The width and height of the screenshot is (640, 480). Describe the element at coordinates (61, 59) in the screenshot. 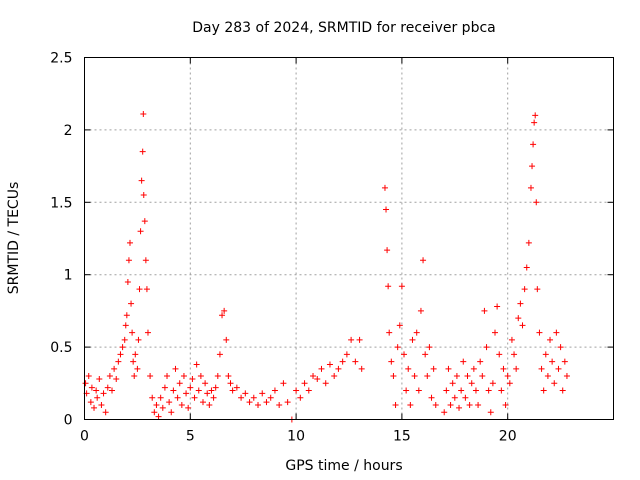

I see `y-tick-label: 2.5` at that location.